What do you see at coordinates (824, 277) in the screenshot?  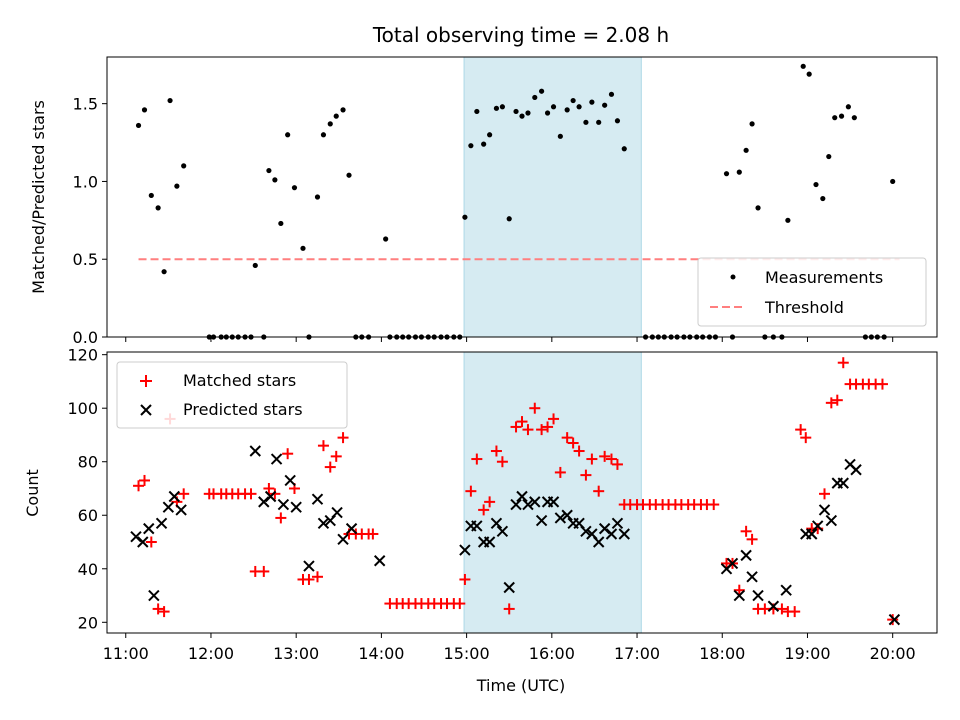 I see `legend-label-measurements: Measurements` at bounding box center [824, 277].